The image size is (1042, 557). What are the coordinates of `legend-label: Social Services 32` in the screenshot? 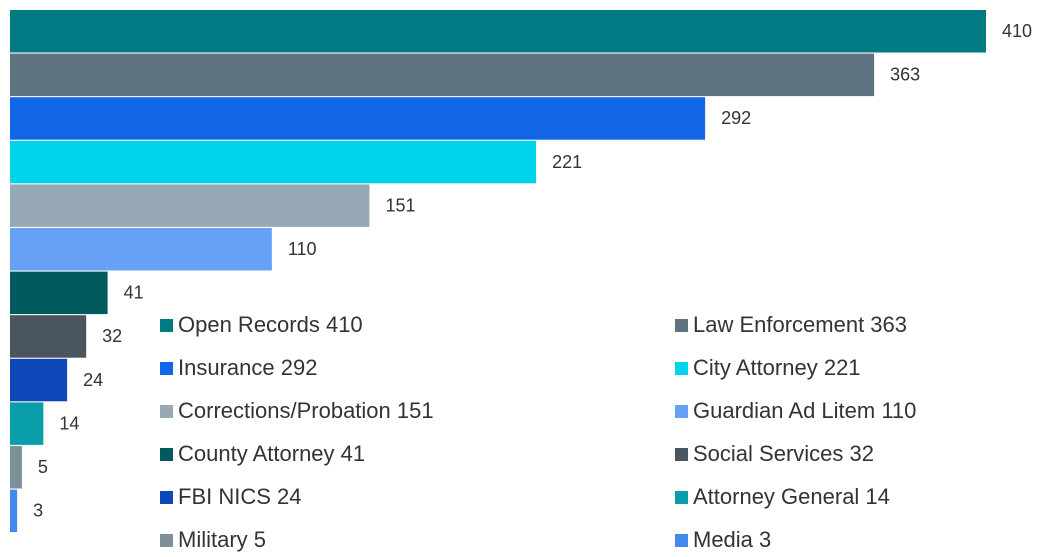 It's located at (783, 453).